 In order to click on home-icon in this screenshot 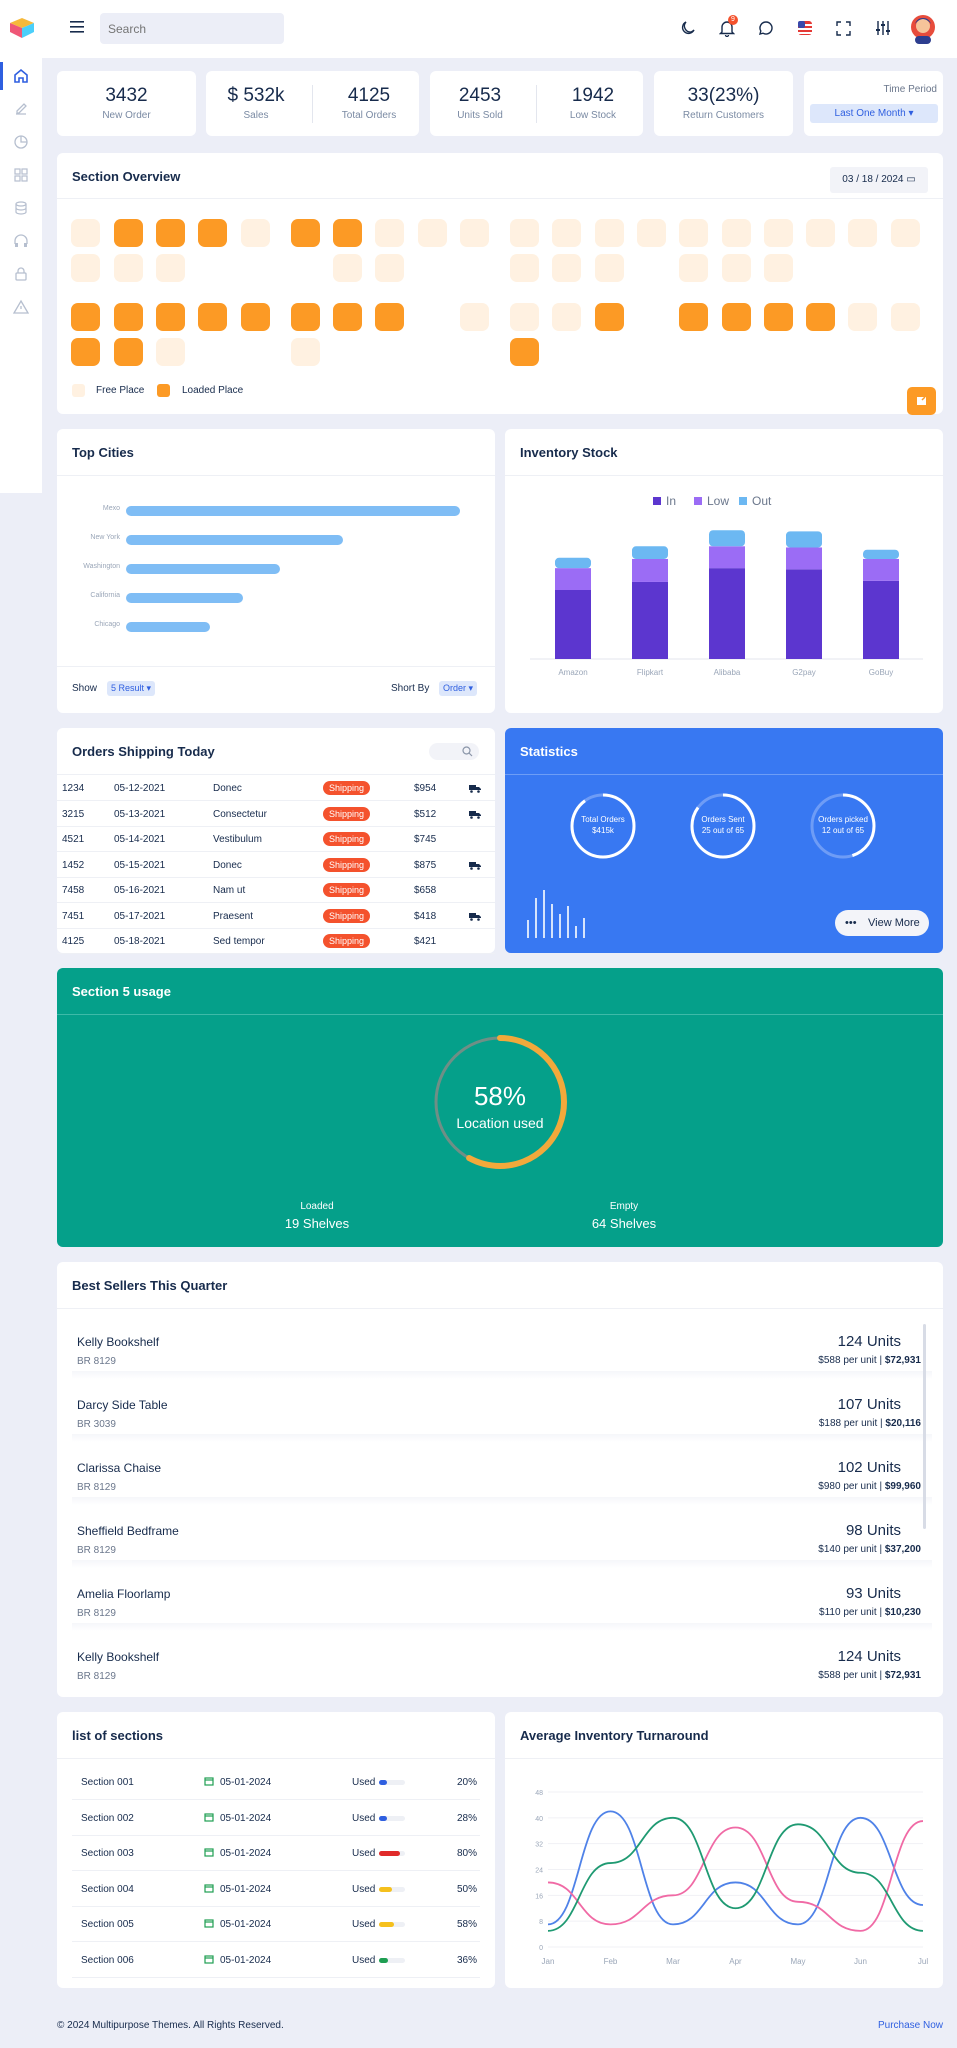, I will do `click(21, 76)`.